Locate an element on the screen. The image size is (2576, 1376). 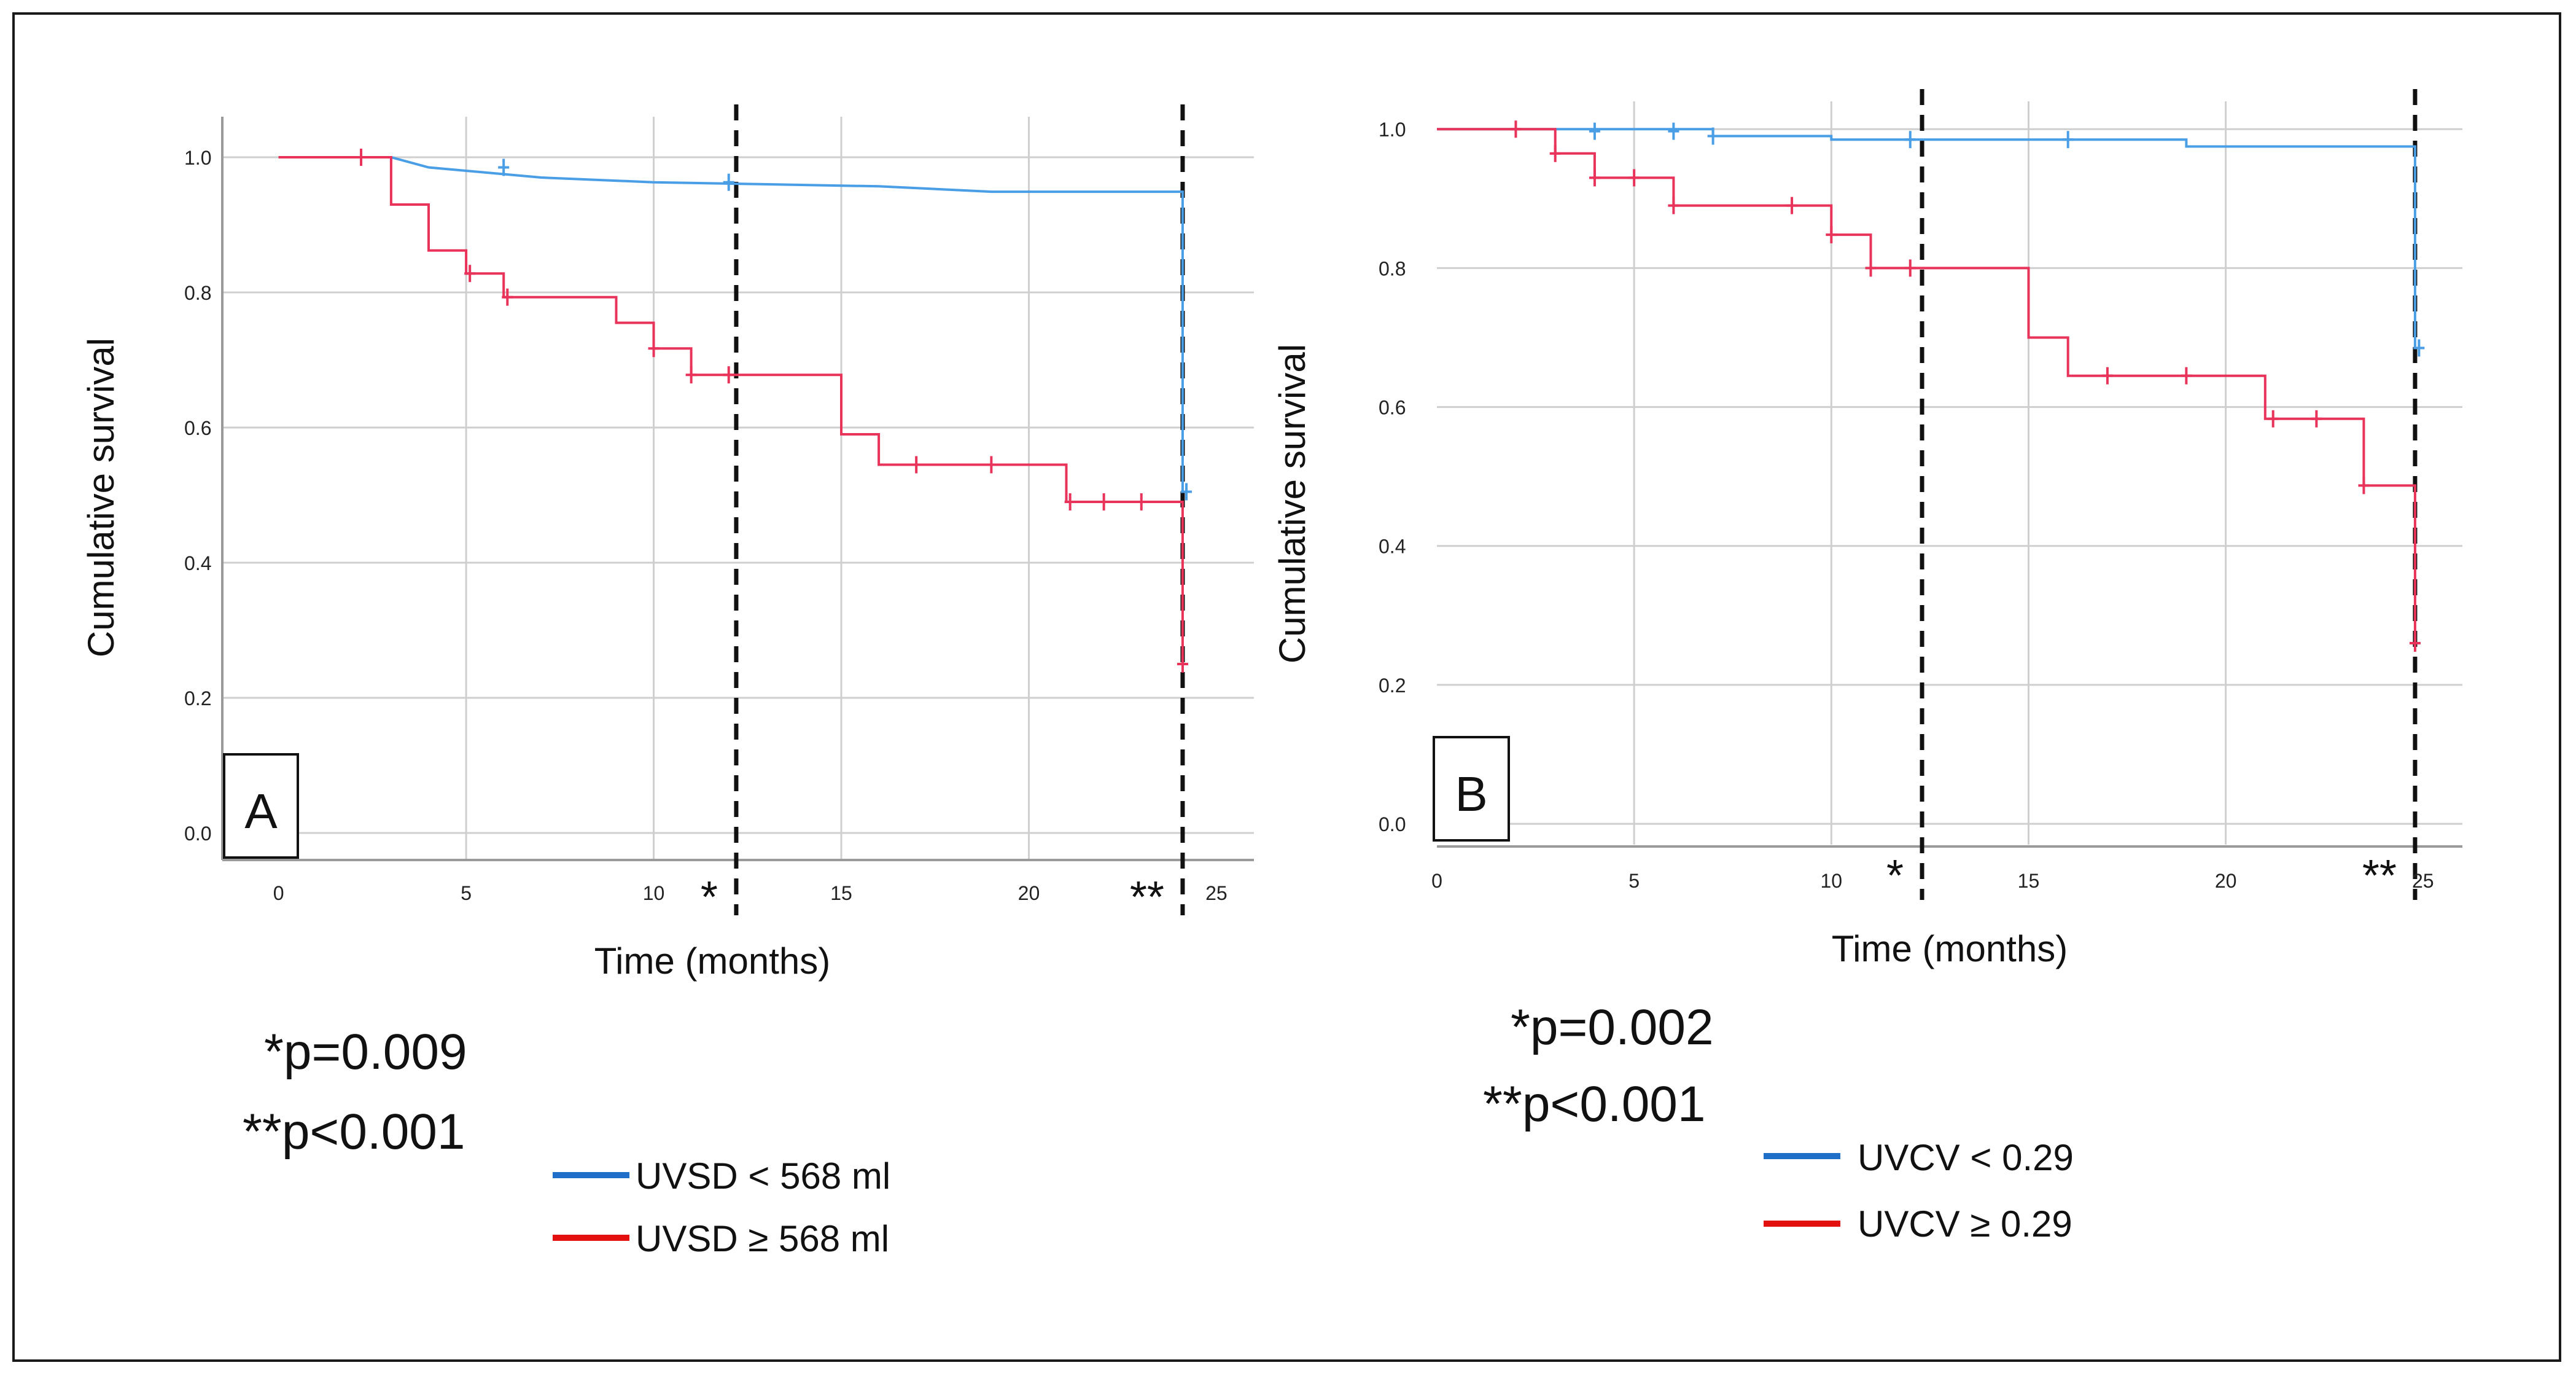
panel-a-letter-box is located at coordinates (261, 806).